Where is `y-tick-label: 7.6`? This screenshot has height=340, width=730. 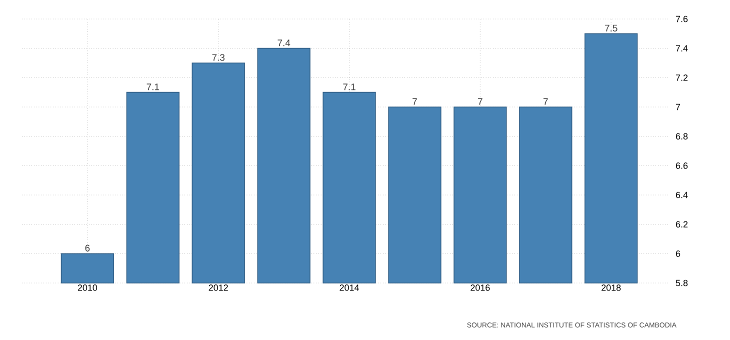 y-tick-label: 7.6 is located at coordinates (682, 19).